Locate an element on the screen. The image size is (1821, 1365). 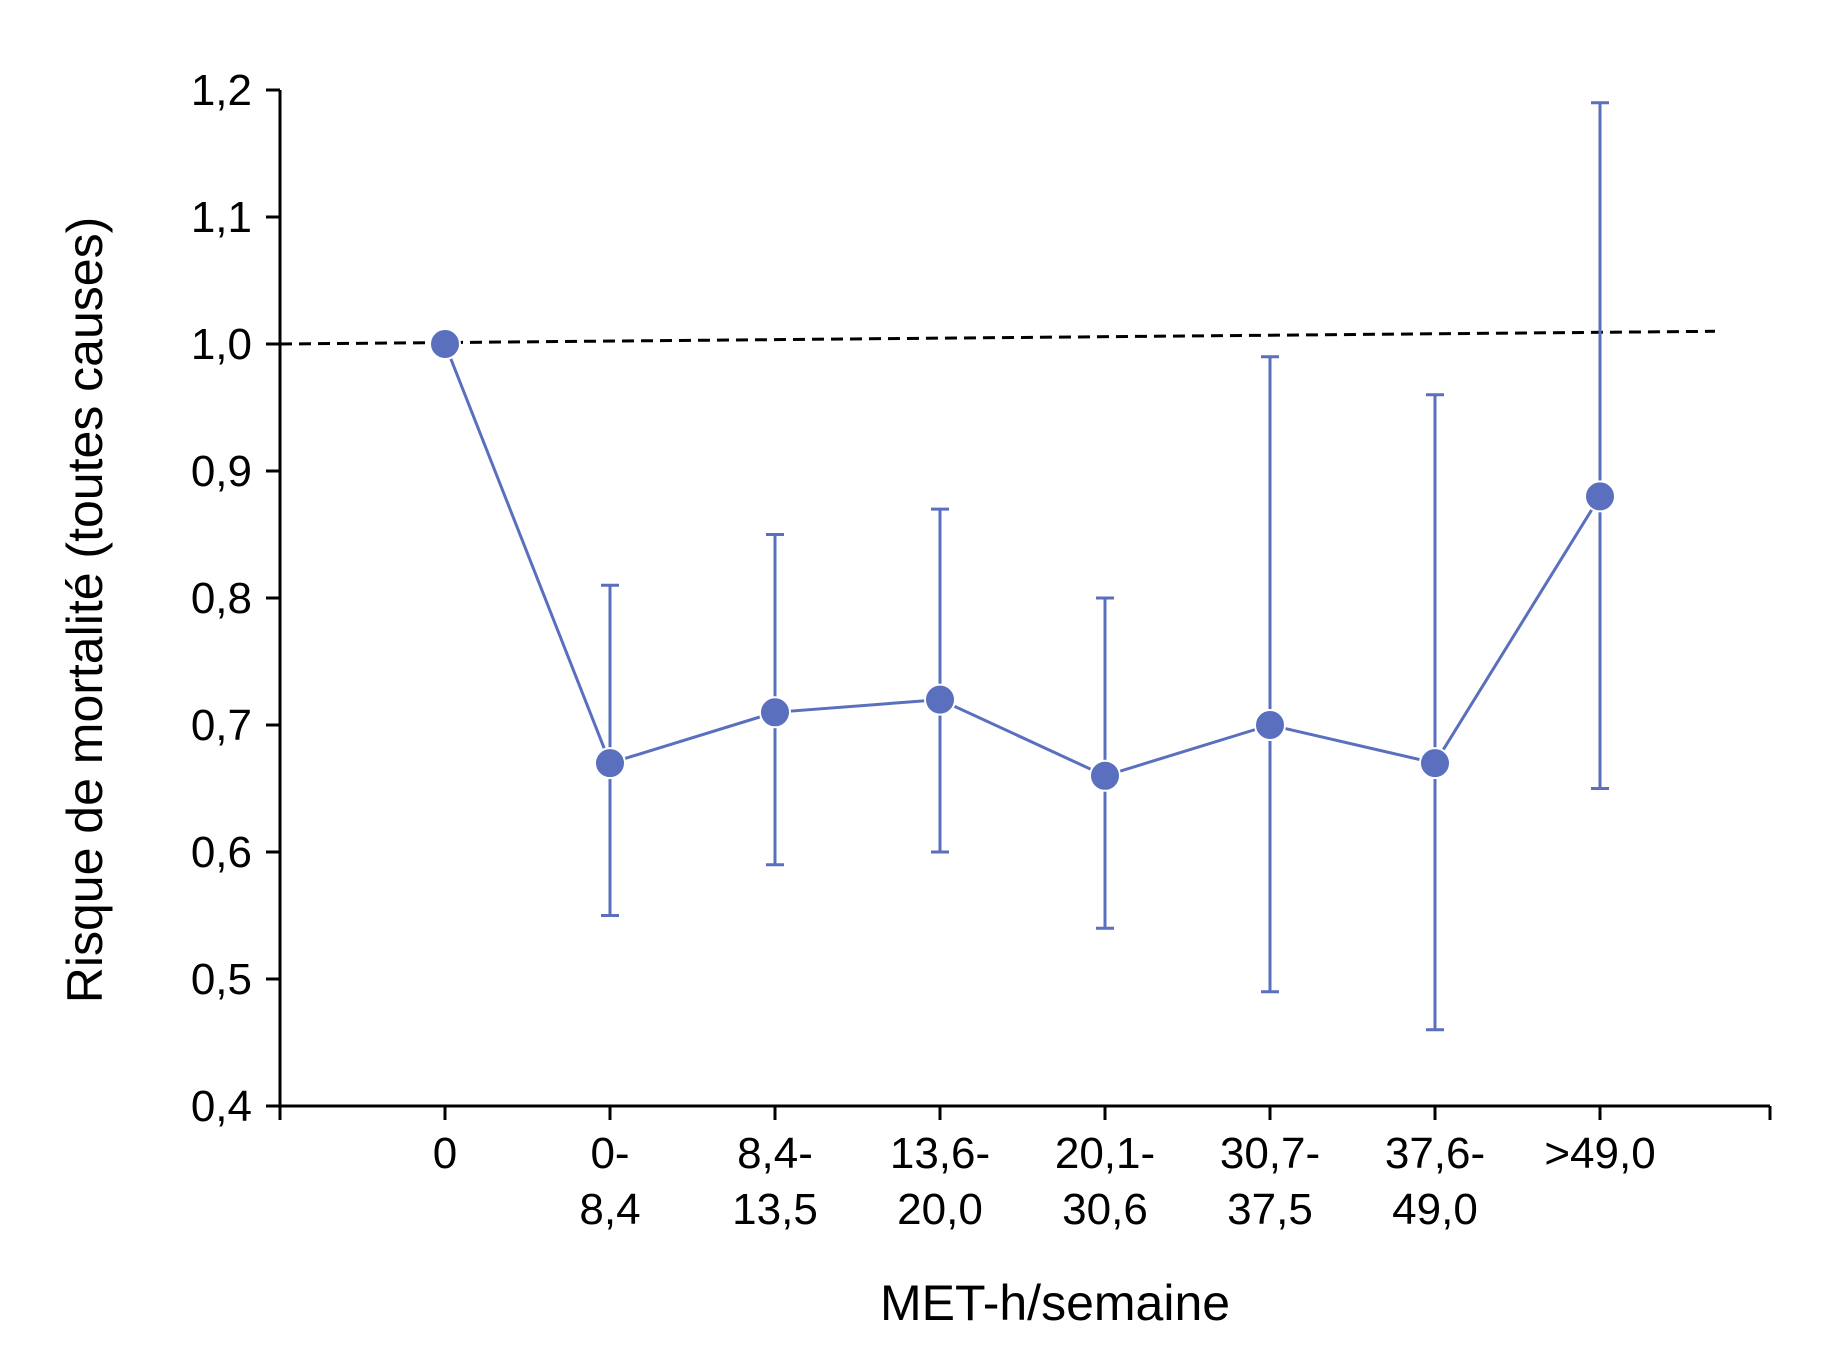
y-axis-title: Risque de mortalité (toutes causes) is located at coordinates (85, 610).